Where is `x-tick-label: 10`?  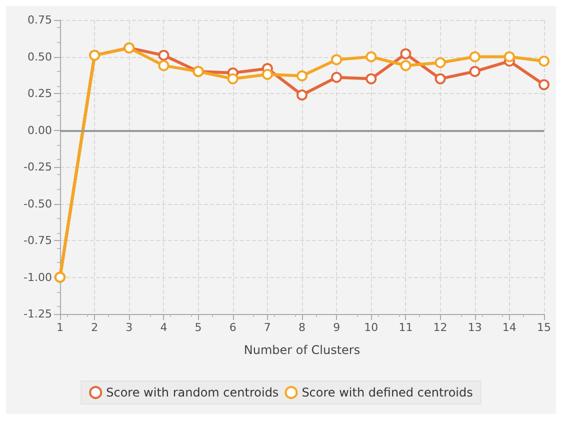 x-tick-label: 10 is located at coordinates (371, 327).